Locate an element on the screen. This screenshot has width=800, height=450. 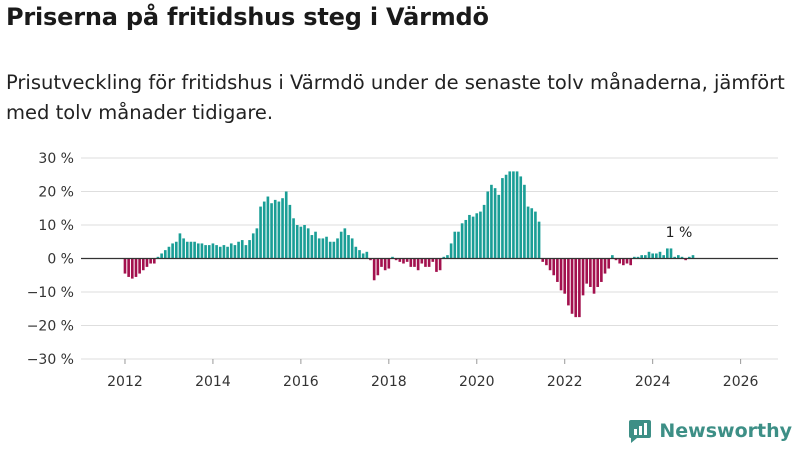
y-tick-label: −20 % is located at coordinates (50, 327).